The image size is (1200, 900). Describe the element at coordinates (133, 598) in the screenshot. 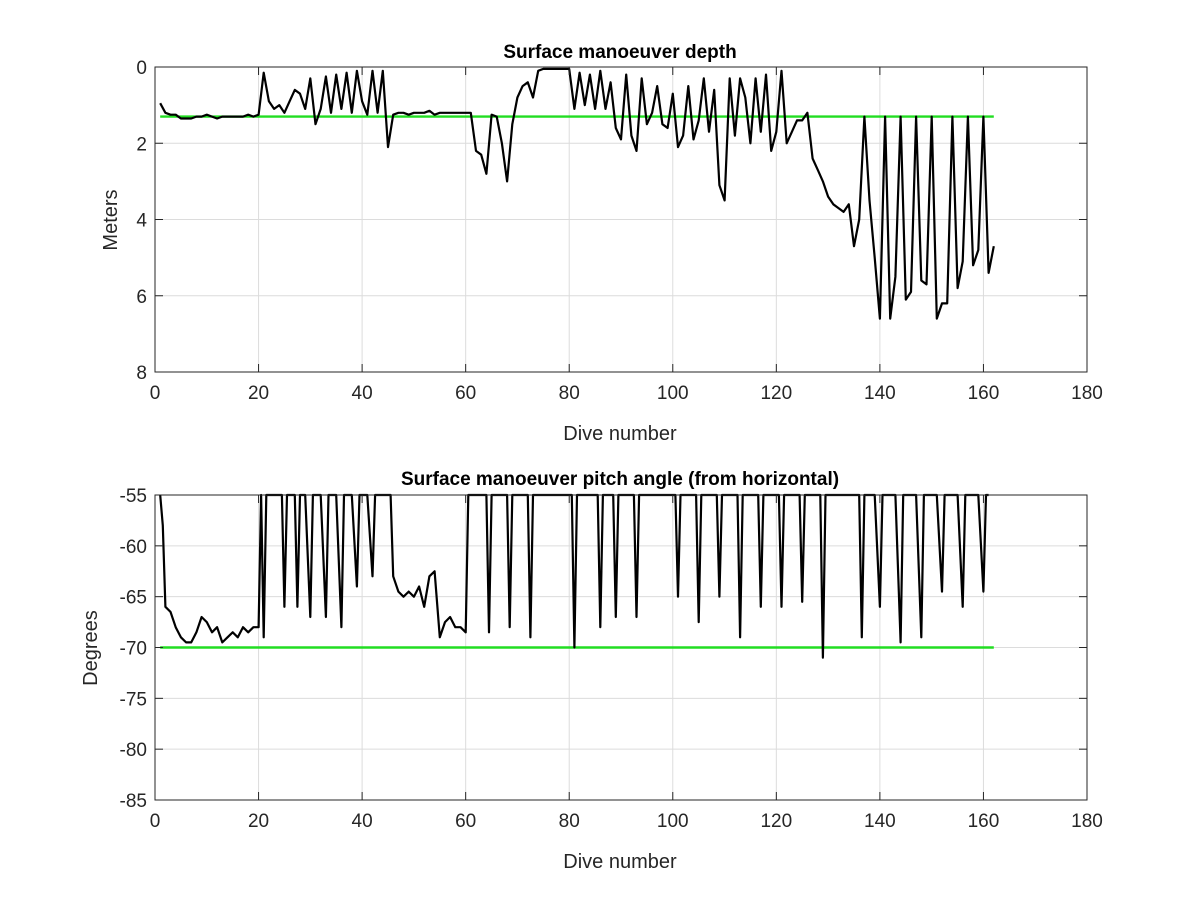

I see `pitch-chart-y-tick-label: -65` at that location.